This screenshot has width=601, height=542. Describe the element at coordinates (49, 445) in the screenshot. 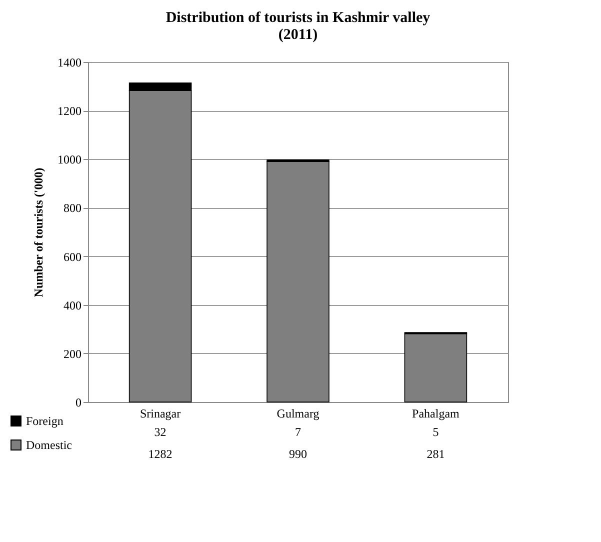

I see `legend-label: Domestic` at that location.